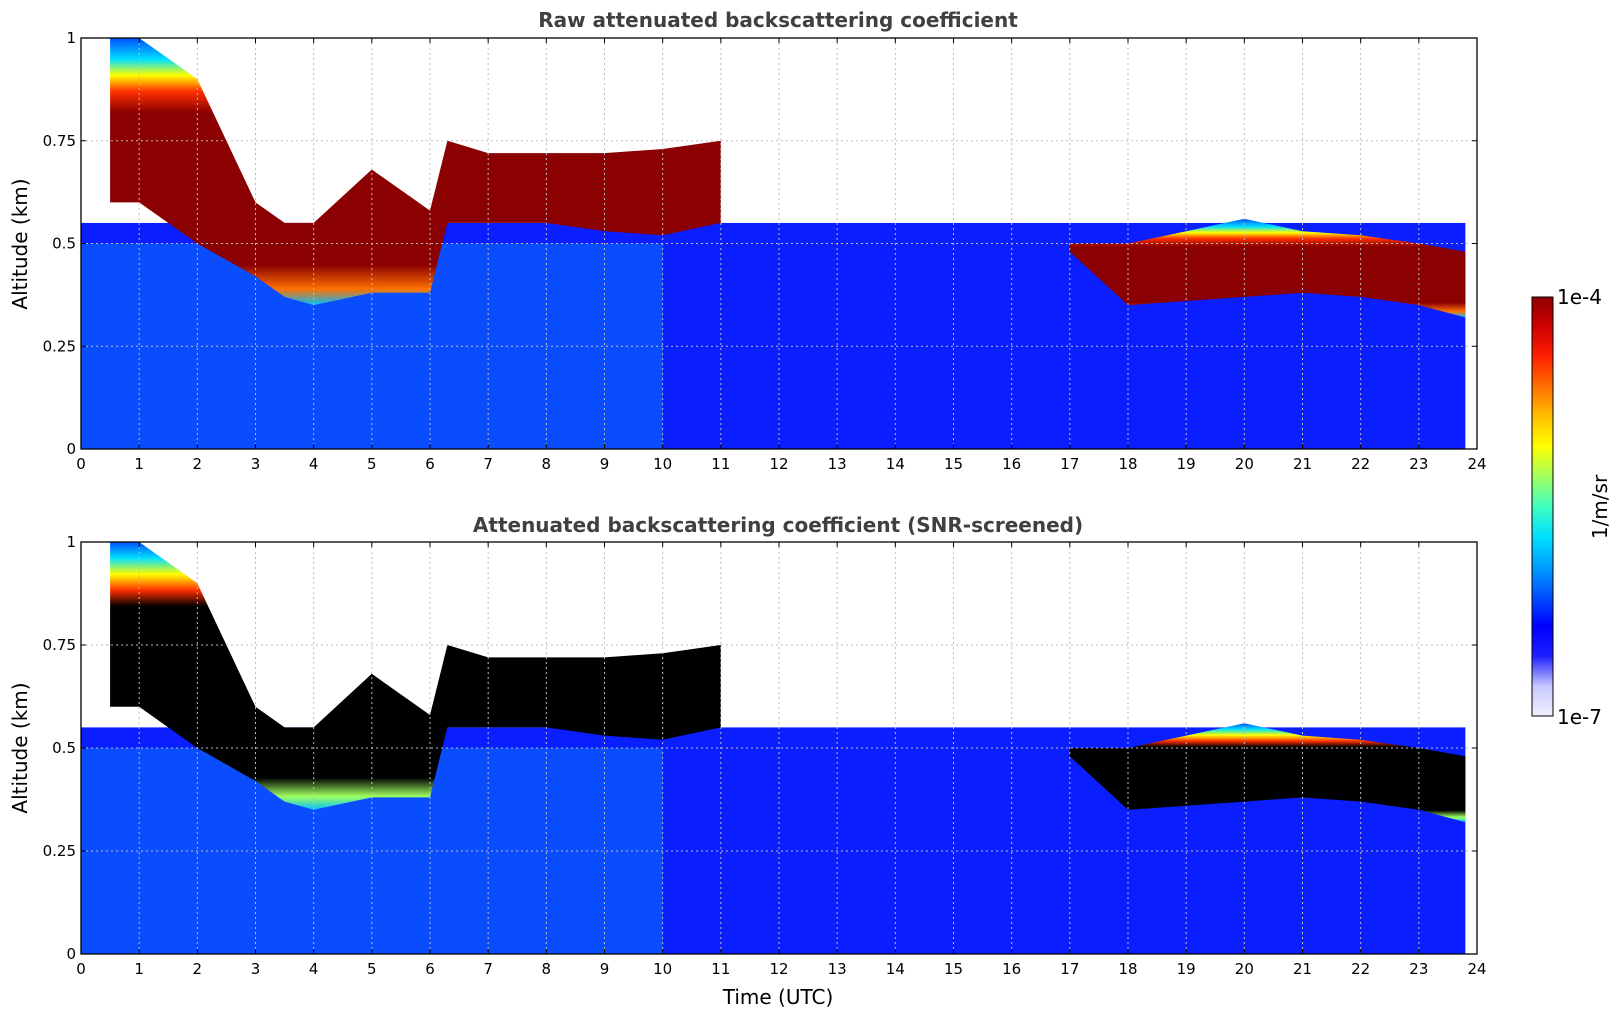 This screenshot has width=1621, height=1020. What do you see at coordinates (1542, 506) in the screenshot?
I see `colorbar-gradient` at bounding box center [1542, 506].